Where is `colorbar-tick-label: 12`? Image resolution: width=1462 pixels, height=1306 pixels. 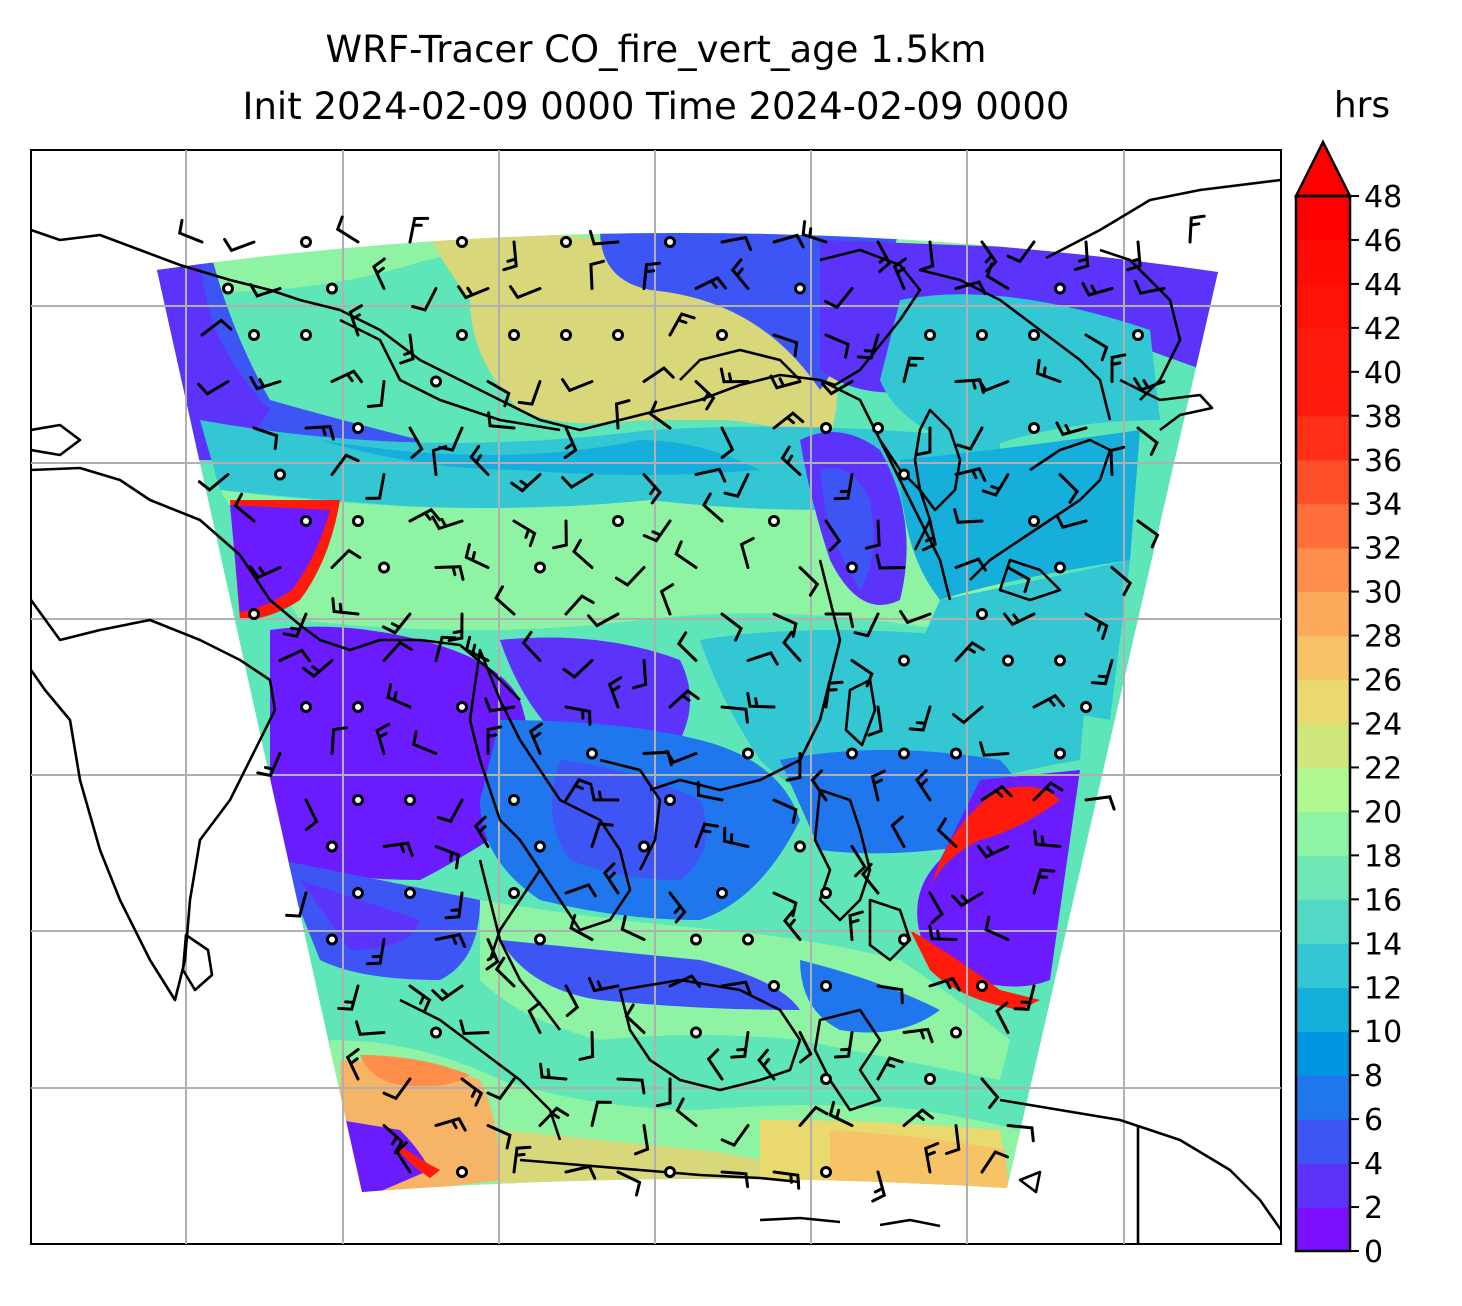 colorbar-tick-label: 12 is located at coordinates (1383, 988).